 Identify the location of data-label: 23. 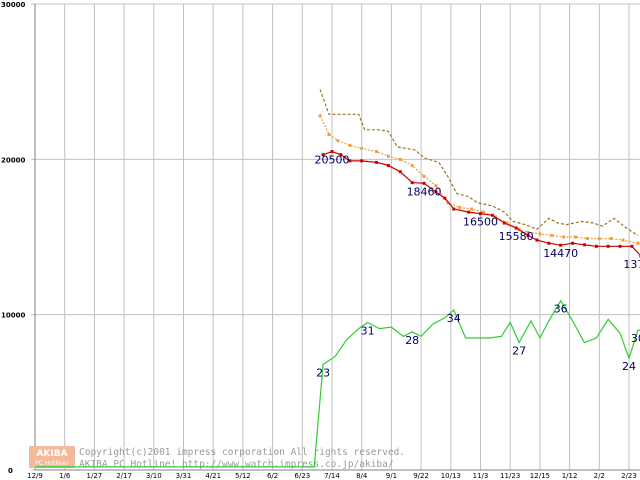
(323, 372).